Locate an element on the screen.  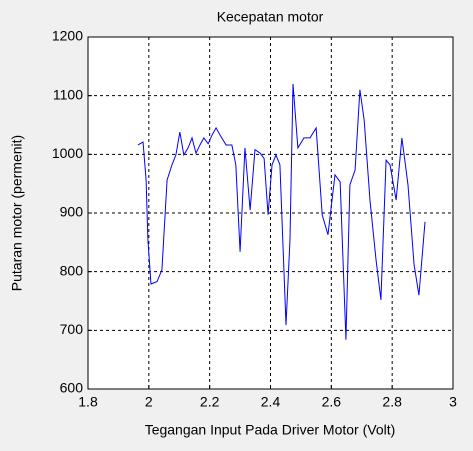
y-tick-label: 900 is located at coordinates (72, 212).